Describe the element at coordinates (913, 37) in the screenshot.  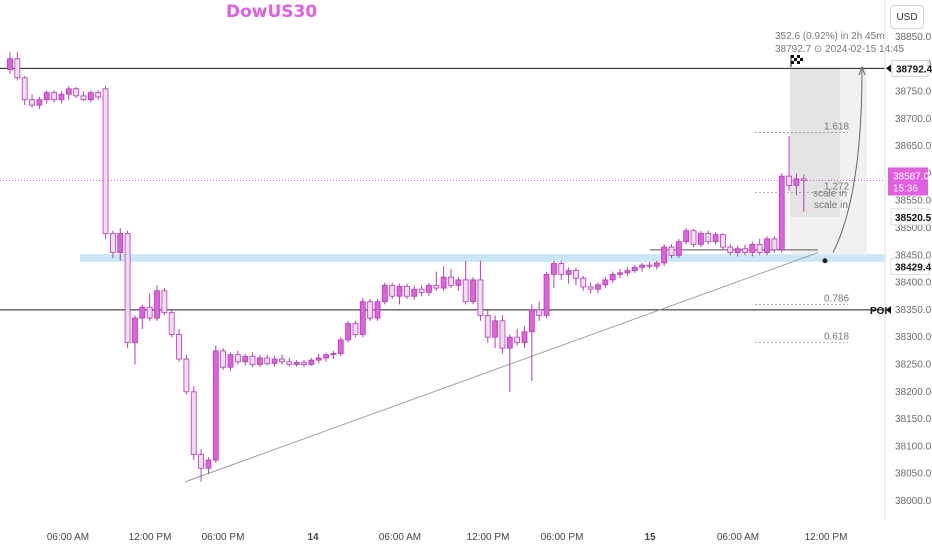
I see `price-tick: 38850.0` at that location.